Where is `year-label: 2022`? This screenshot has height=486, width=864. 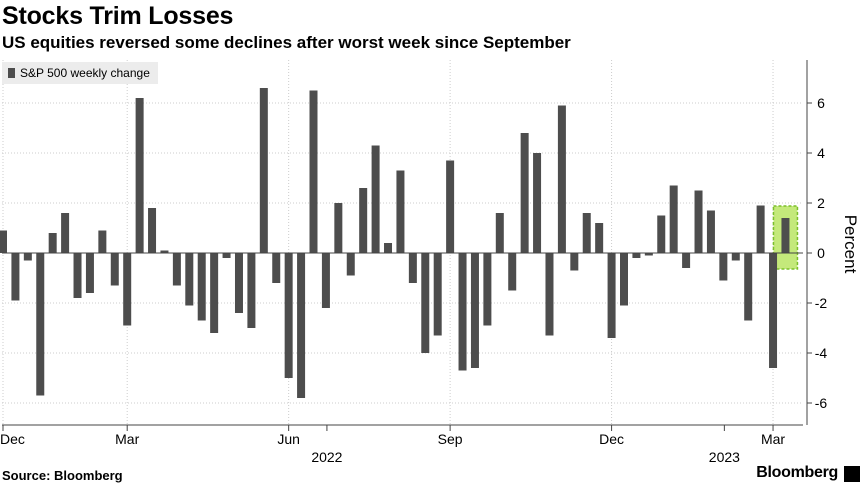 year-label: 2022 is located at coordinates (326, 457).